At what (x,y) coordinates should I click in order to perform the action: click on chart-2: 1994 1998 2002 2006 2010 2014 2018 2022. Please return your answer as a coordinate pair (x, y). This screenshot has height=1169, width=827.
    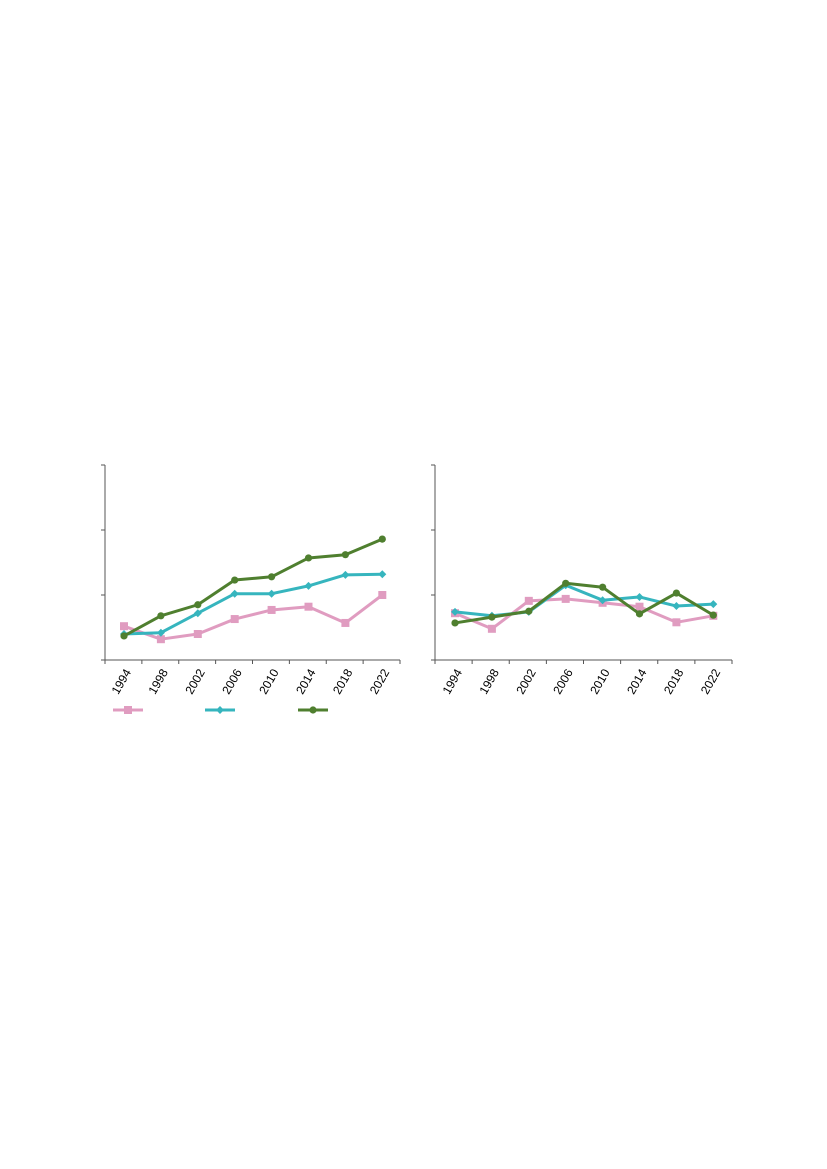
    Looking at the image, I should click on (582, 580).